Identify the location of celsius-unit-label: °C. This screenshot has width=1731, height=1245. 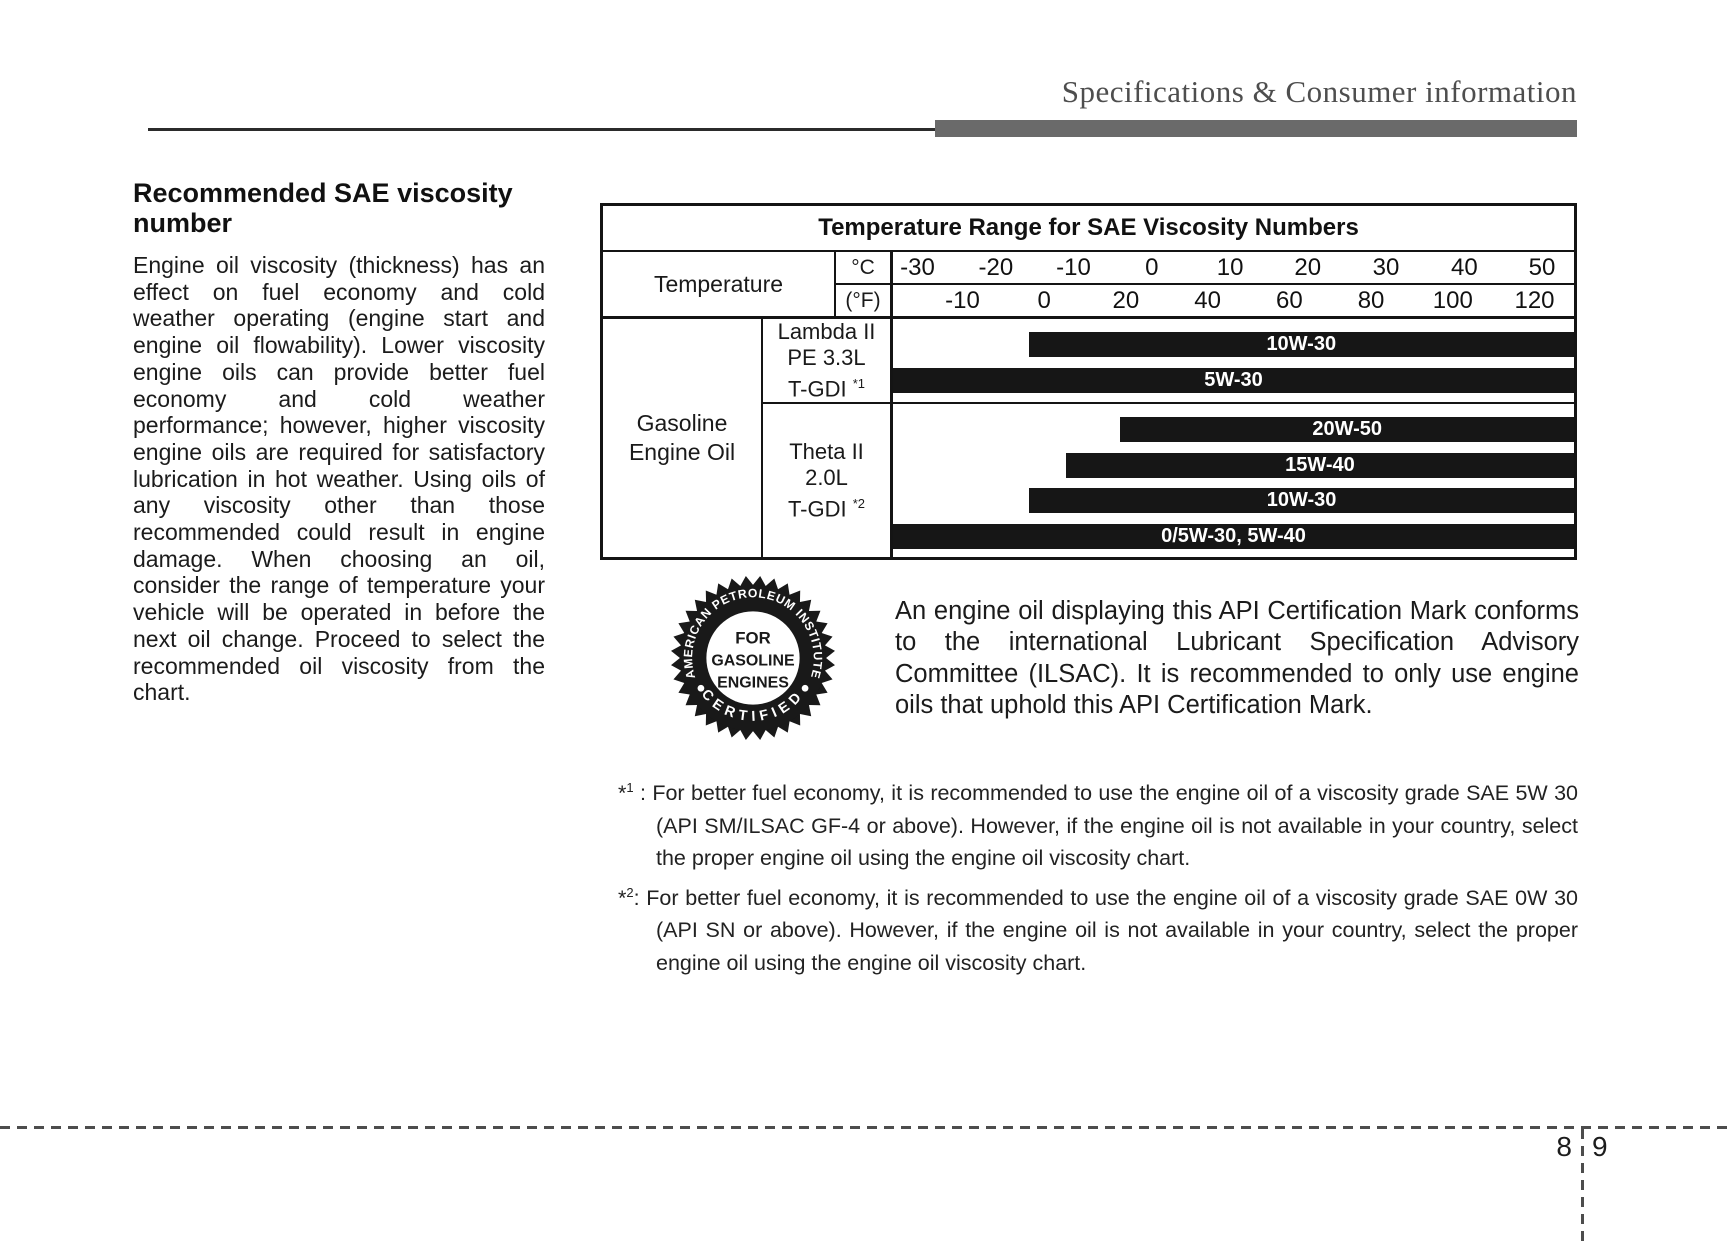
(863, 268).